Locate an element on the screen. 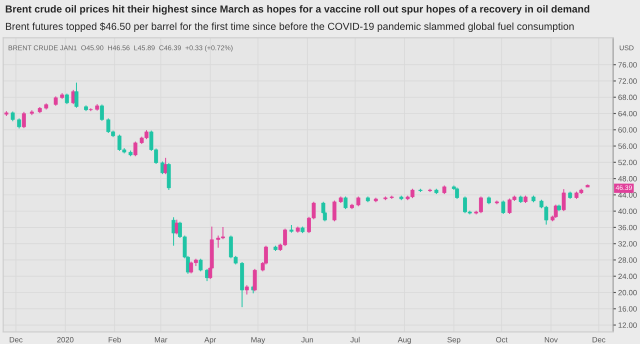  chart-subtitle: Brent futures topped $46.50 per barrel for the first time since before the COVID-19 pandemic slammed global fuel consumption is located at coordinates (290, 27).